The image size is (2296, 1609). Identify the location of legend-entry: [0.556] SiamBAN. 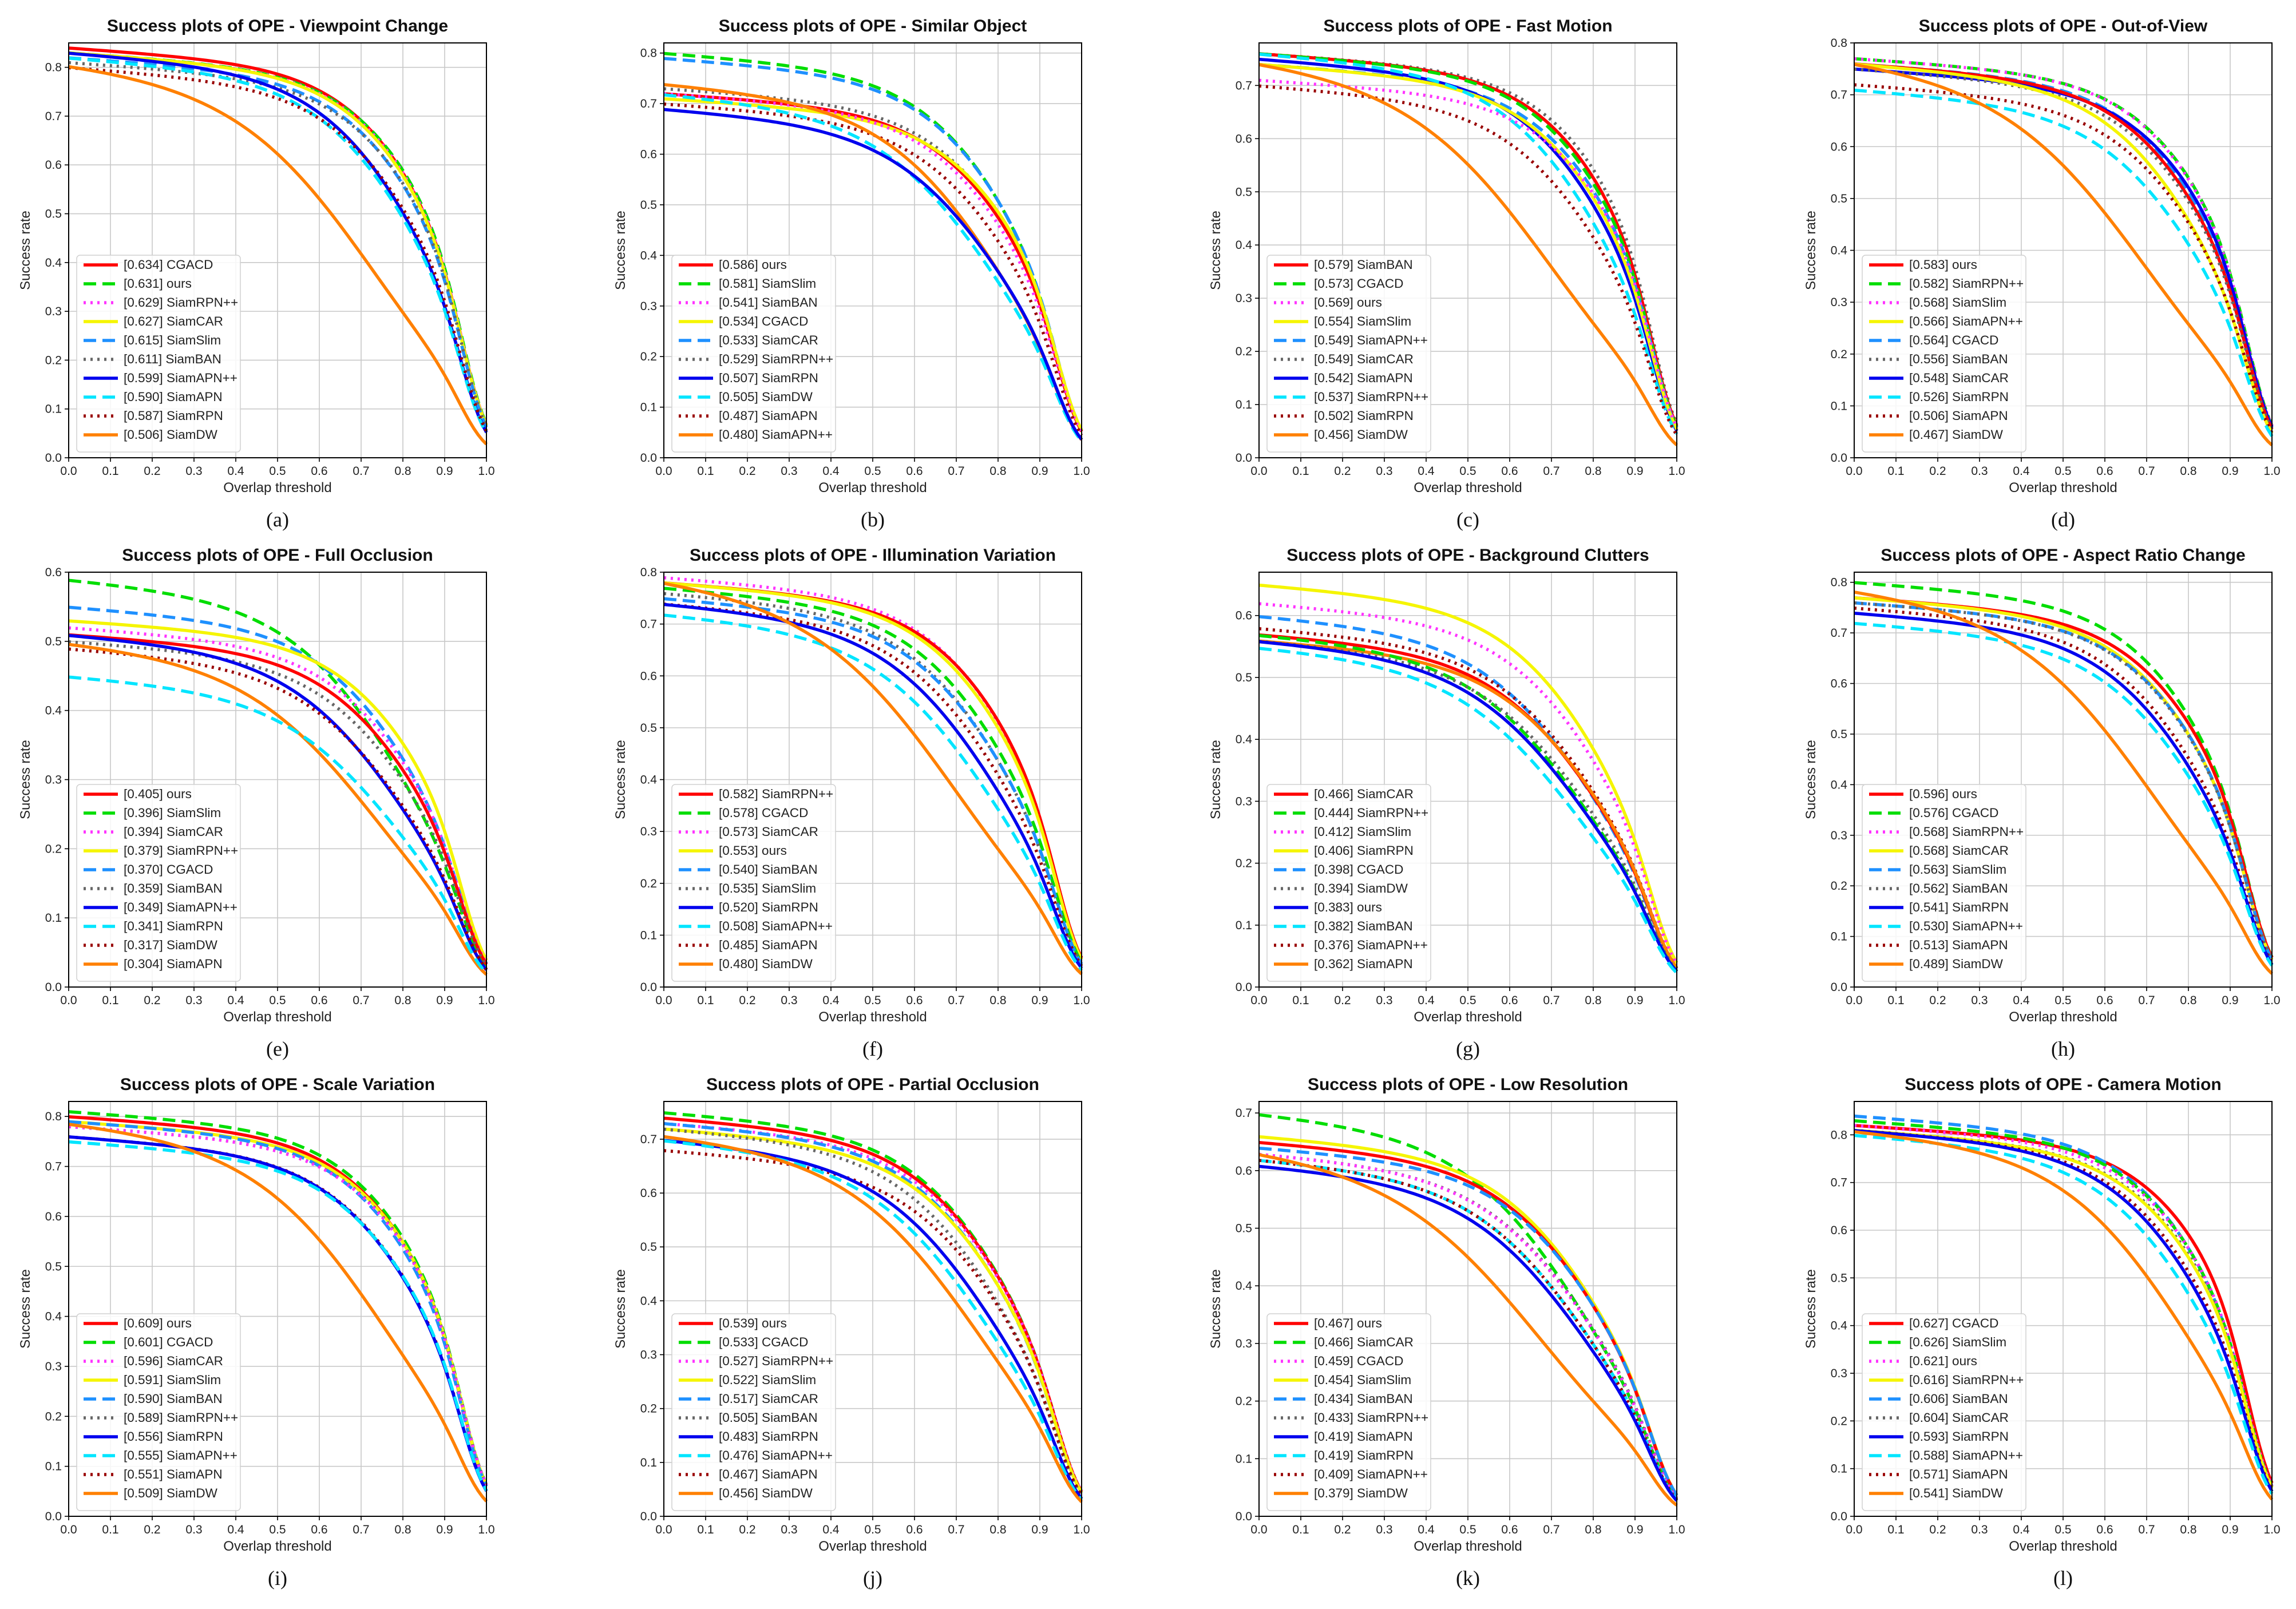
(1958, 359).